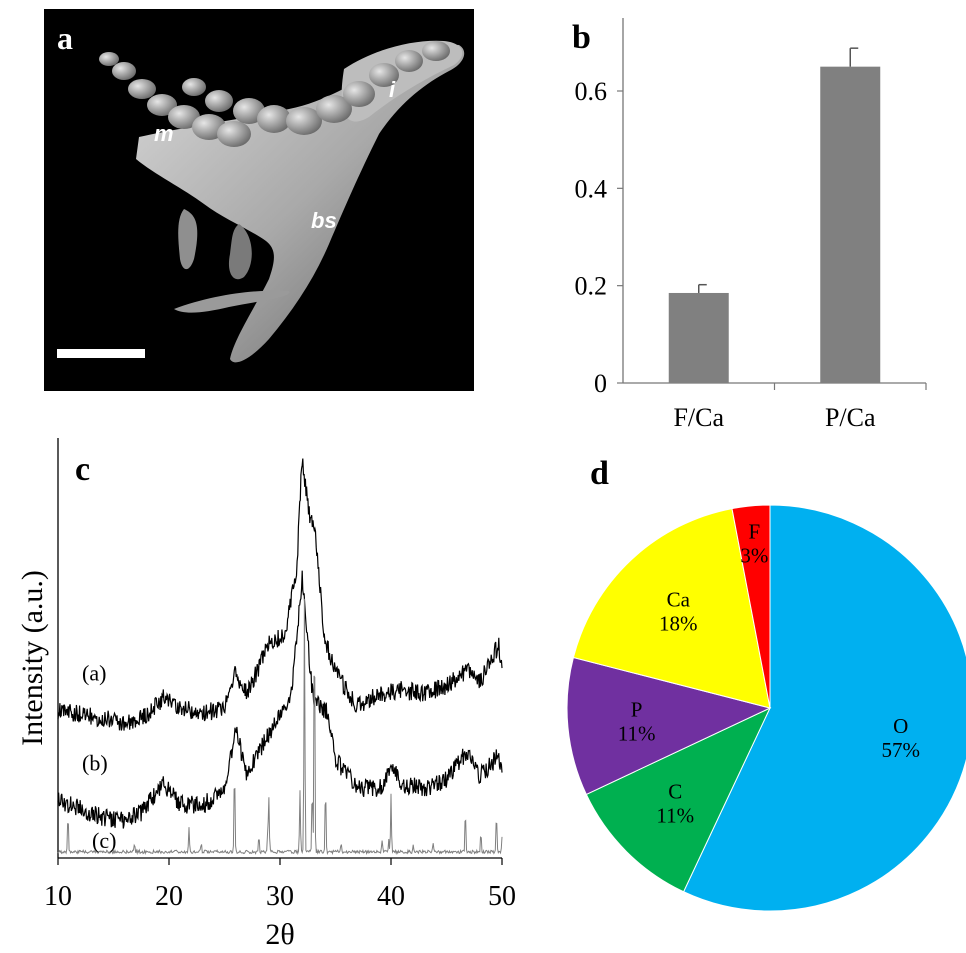 Image resolution: width=966 pixels, height=953 pixels. I want to click on tooth-label-i: i, so click(392, 89).